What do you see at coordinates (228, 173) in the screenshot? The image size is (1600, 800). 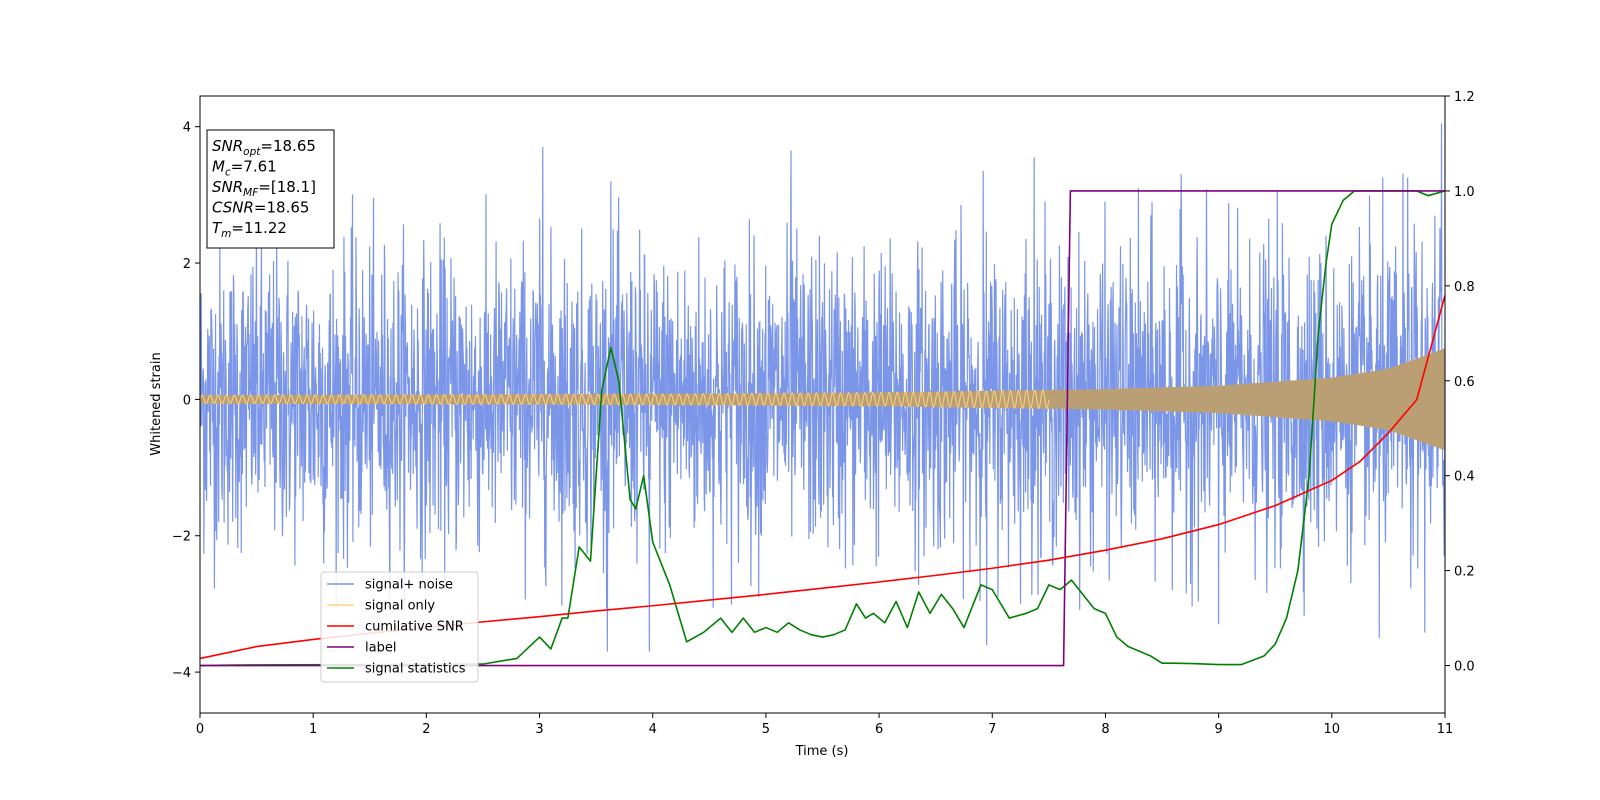 I see `info-subscript: c` at bounding box center [228, 173].